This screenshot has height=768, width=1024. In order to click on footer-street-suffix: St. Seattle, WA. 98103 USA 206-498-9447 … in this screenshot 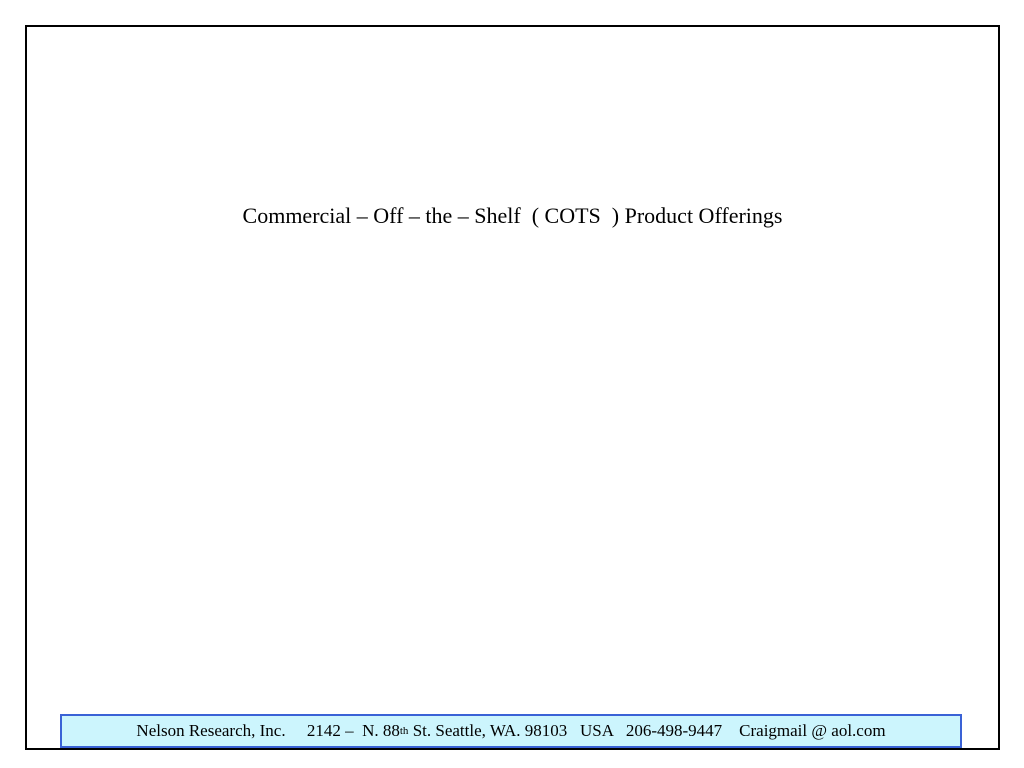, I will do `click(647, 730)`.